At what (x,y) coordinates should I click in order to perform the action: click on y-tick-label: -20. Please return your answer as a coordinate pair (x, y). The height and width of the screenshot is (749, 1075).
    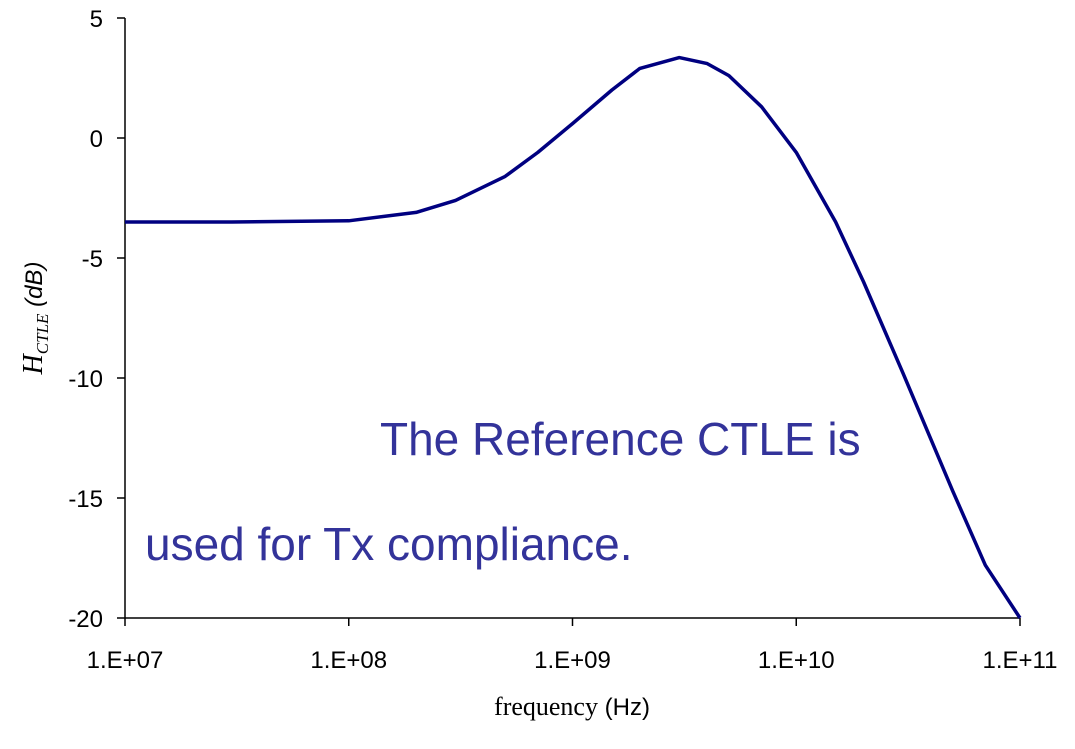
    Looking at the image, I should click on (85, 619).